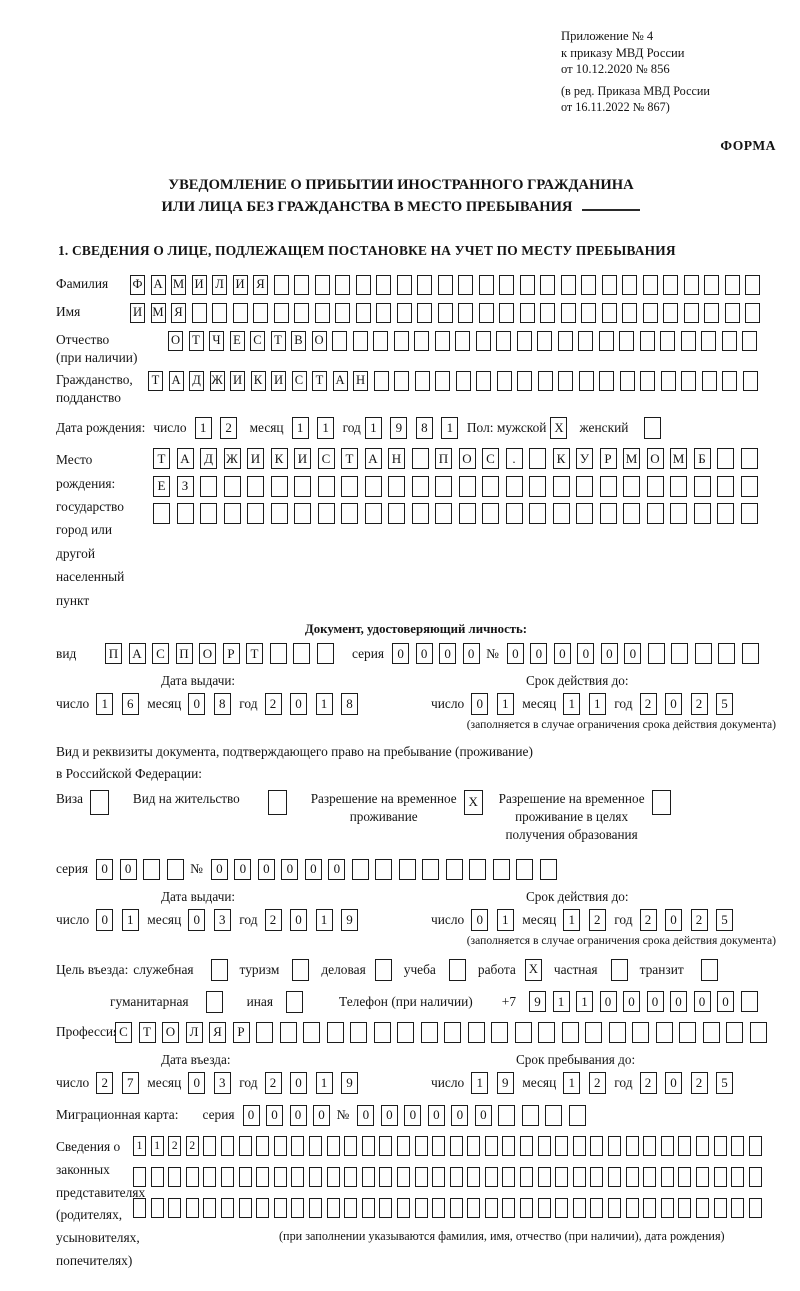 The height and width of the screenshot is (1291, 800). What do you see at coordinates (214, 1001) in the screenshot?
I see `purpose-humanitarian-checkbox` at bounding box center [214, 1001].